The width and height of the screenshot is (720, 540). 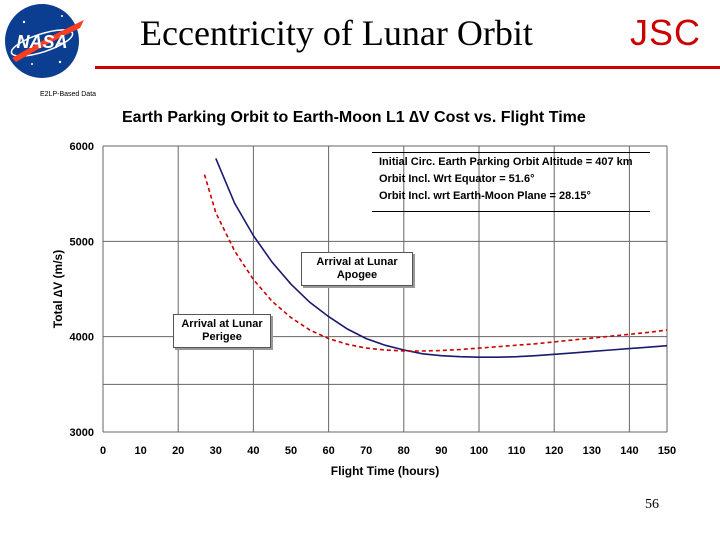 I want to click on svg-text: NASA, so click(x=41, y=42).